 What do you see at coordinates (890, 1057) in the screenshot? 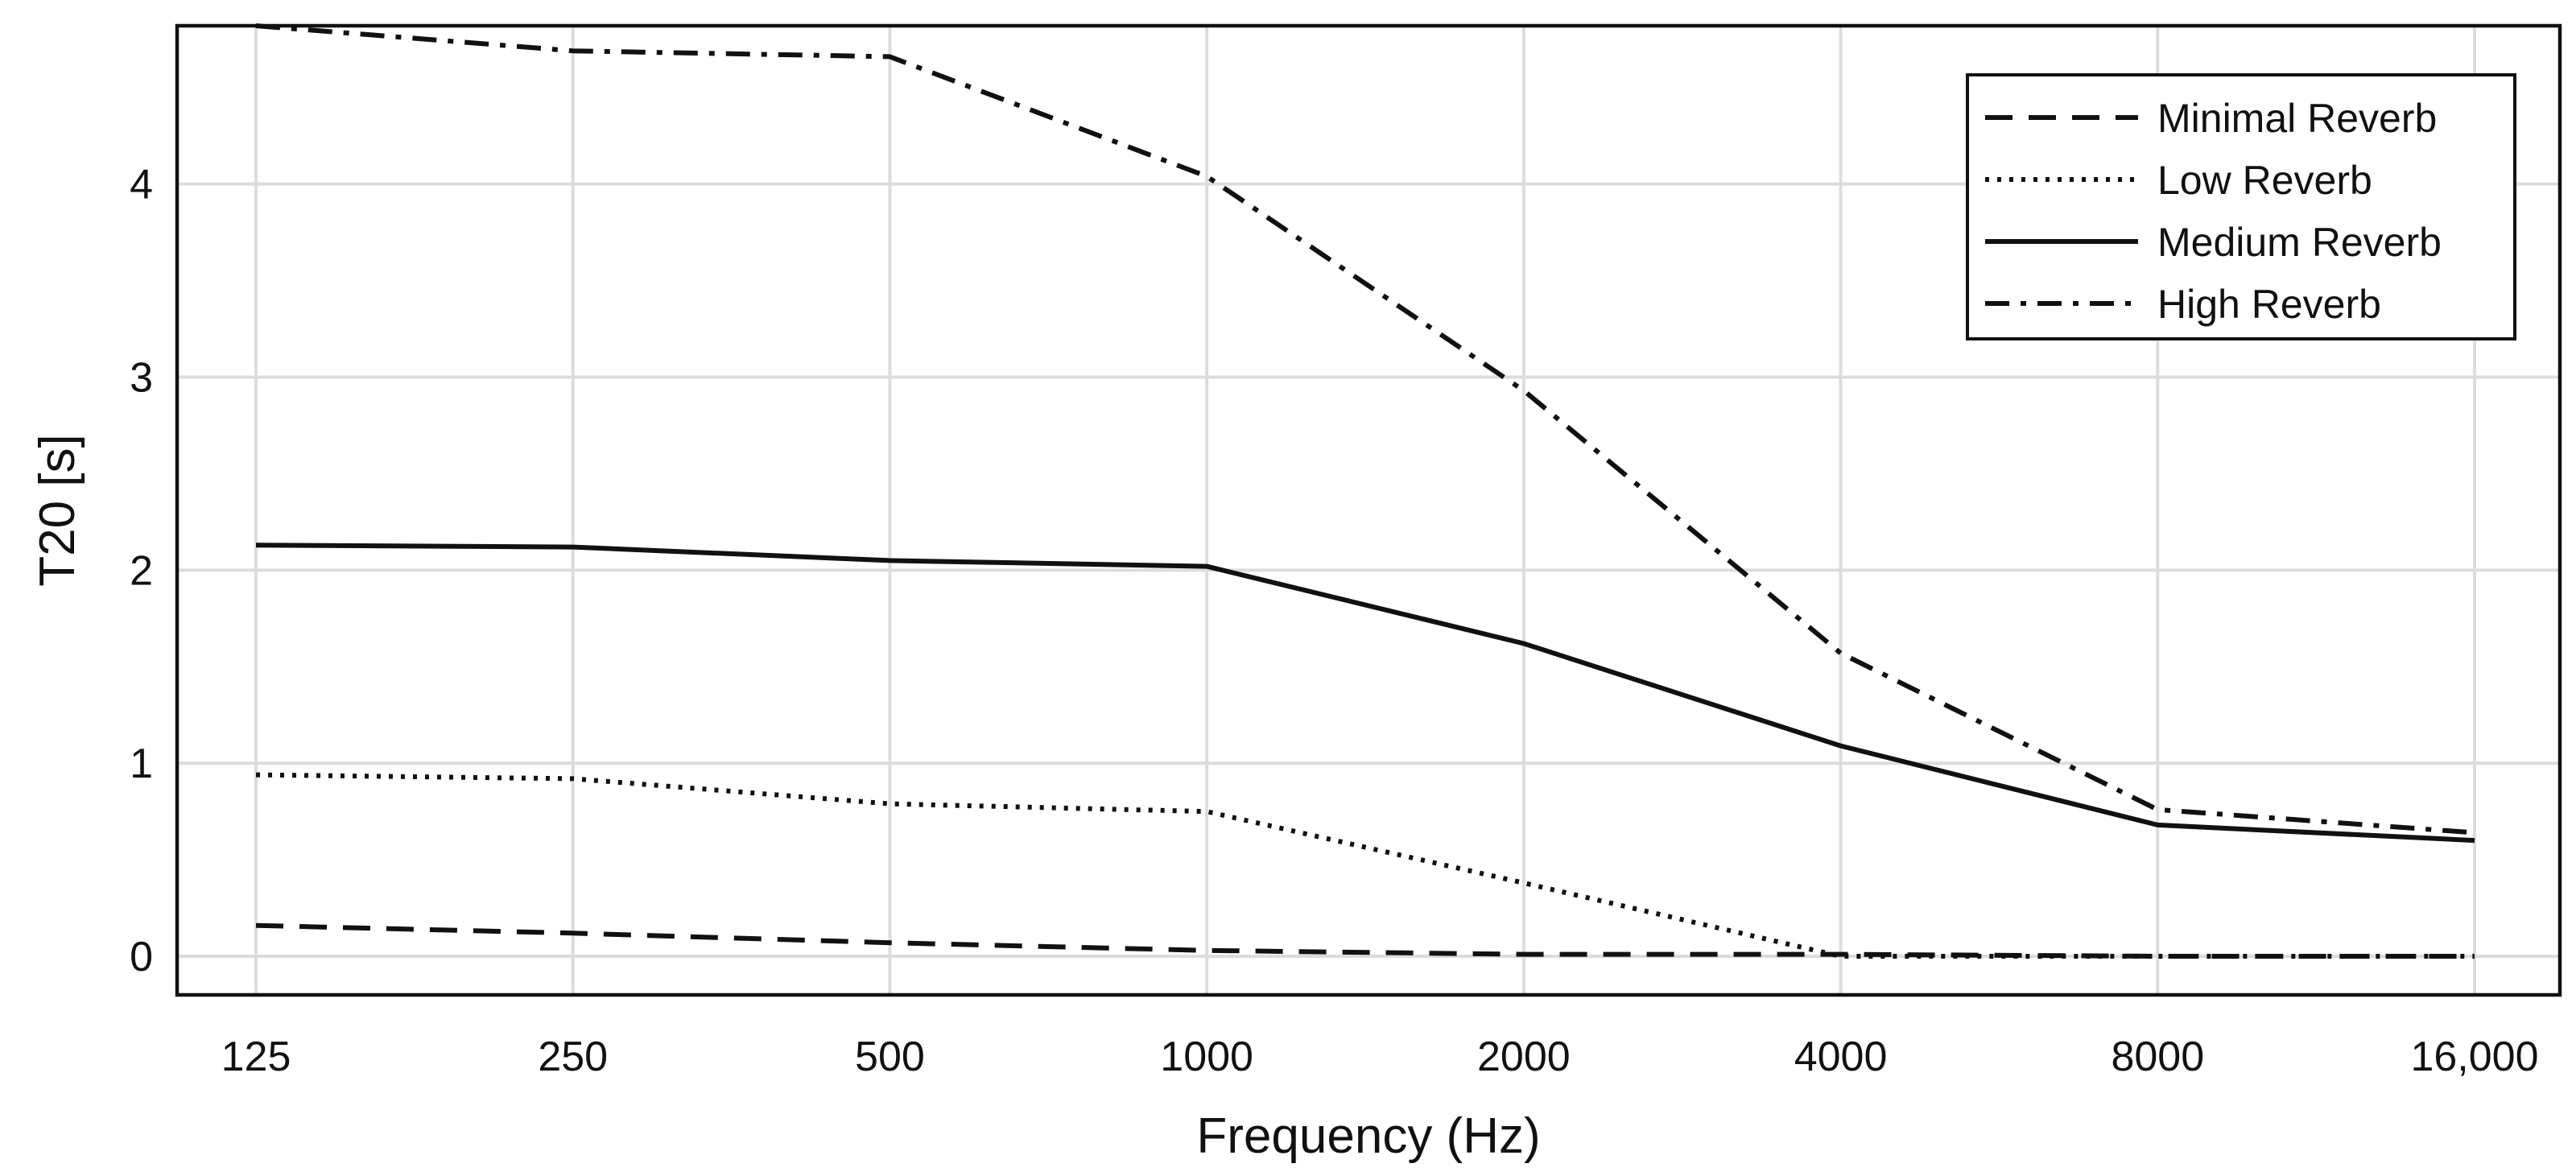
I see `x-tick-label: 500` at bounding box center [890, 1057].